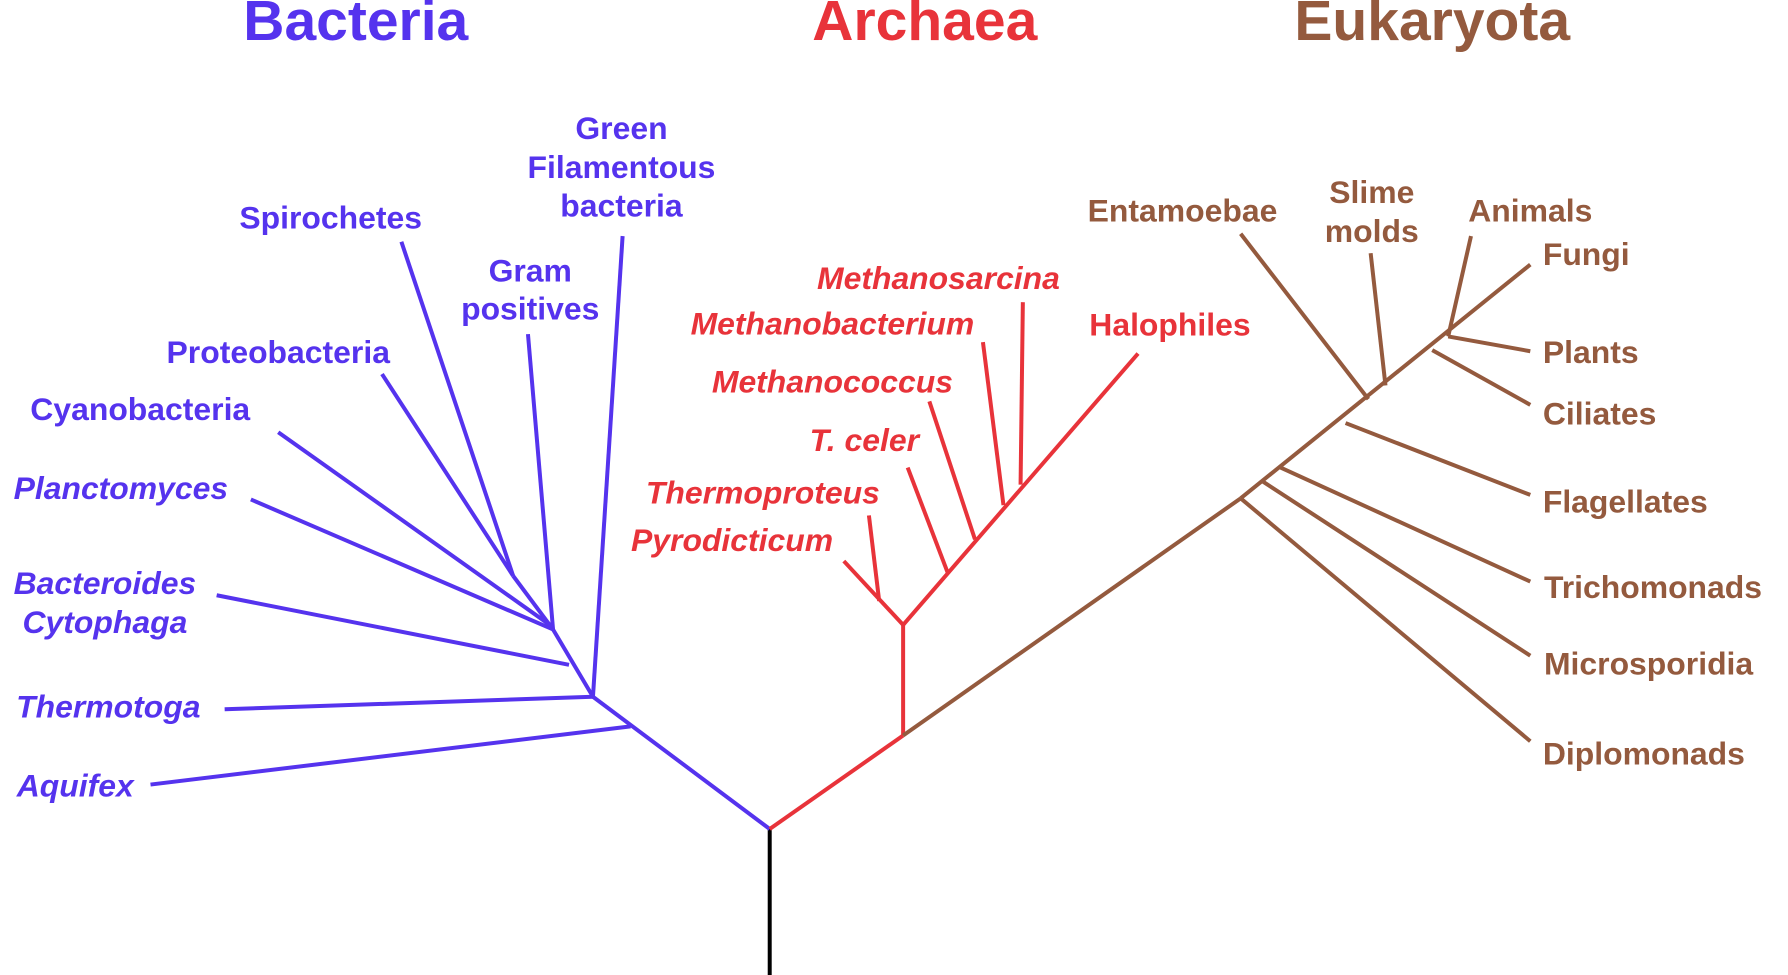  Describe the element at coordinates (622, 168) in the screenshot. I see `group-label: Green Filamentous bacteria` at that location.